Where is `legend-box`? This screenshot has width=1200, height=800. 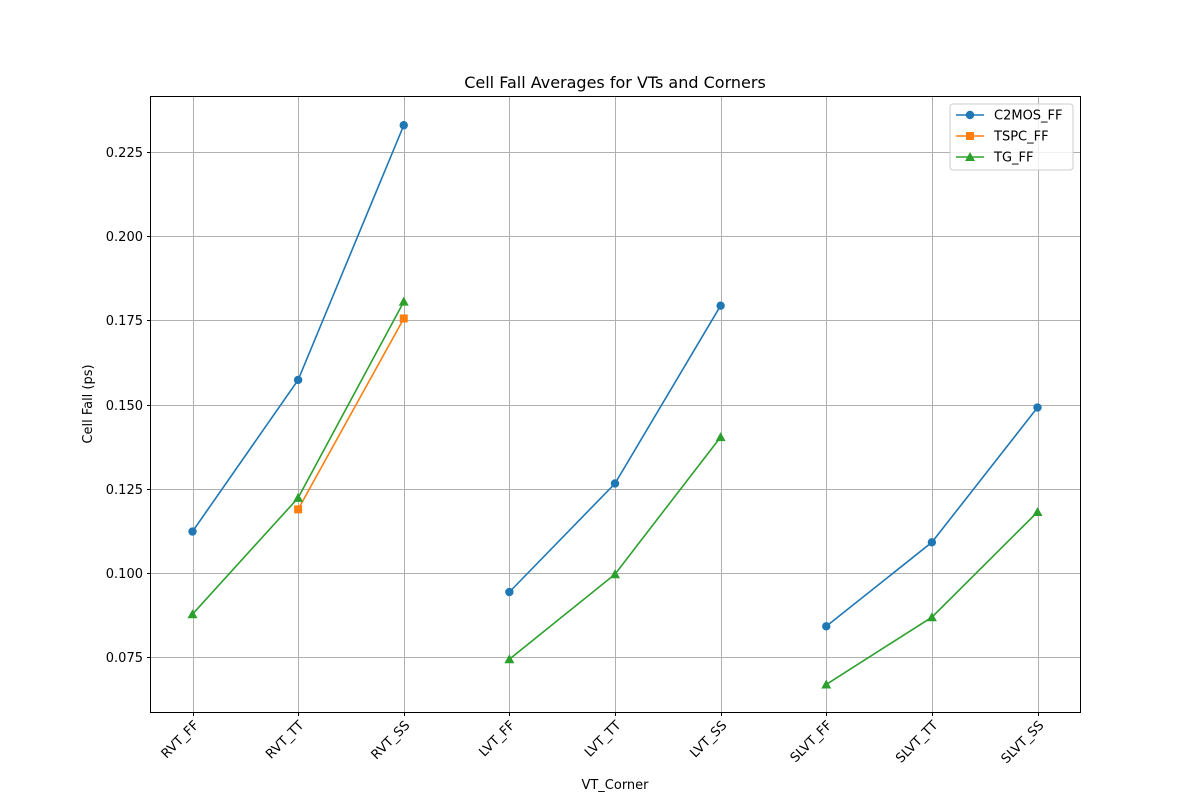
legend-box is located at coordinates (1011, 137).